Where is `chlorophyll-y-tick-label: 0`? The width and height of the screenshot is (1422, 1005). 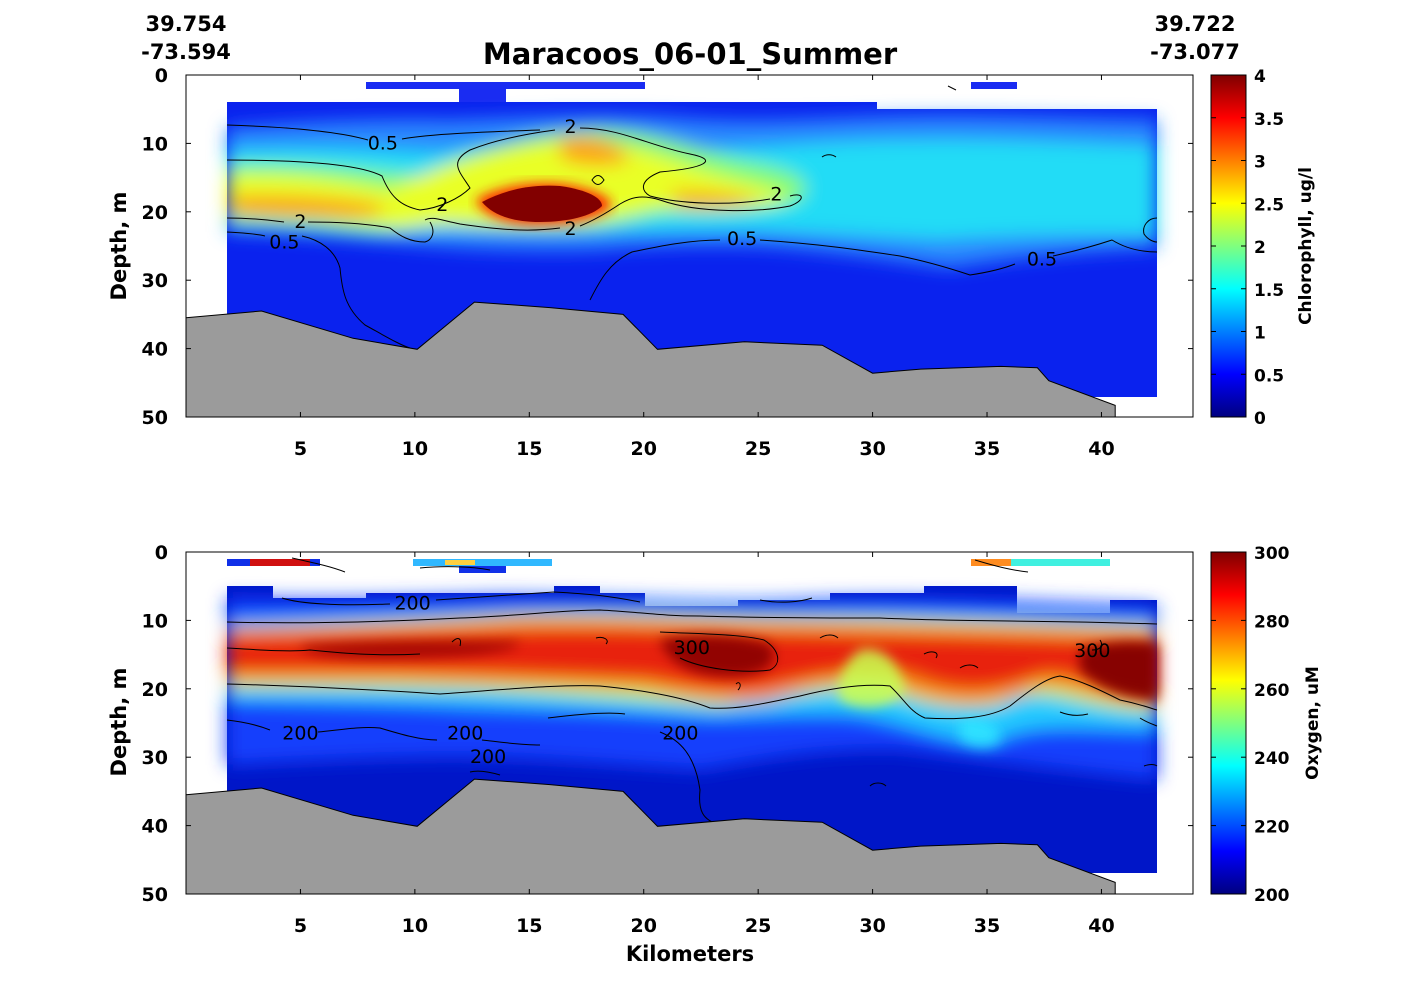 chlorophyll-y-tick-label: 0 is located at coordinates (161, 76).